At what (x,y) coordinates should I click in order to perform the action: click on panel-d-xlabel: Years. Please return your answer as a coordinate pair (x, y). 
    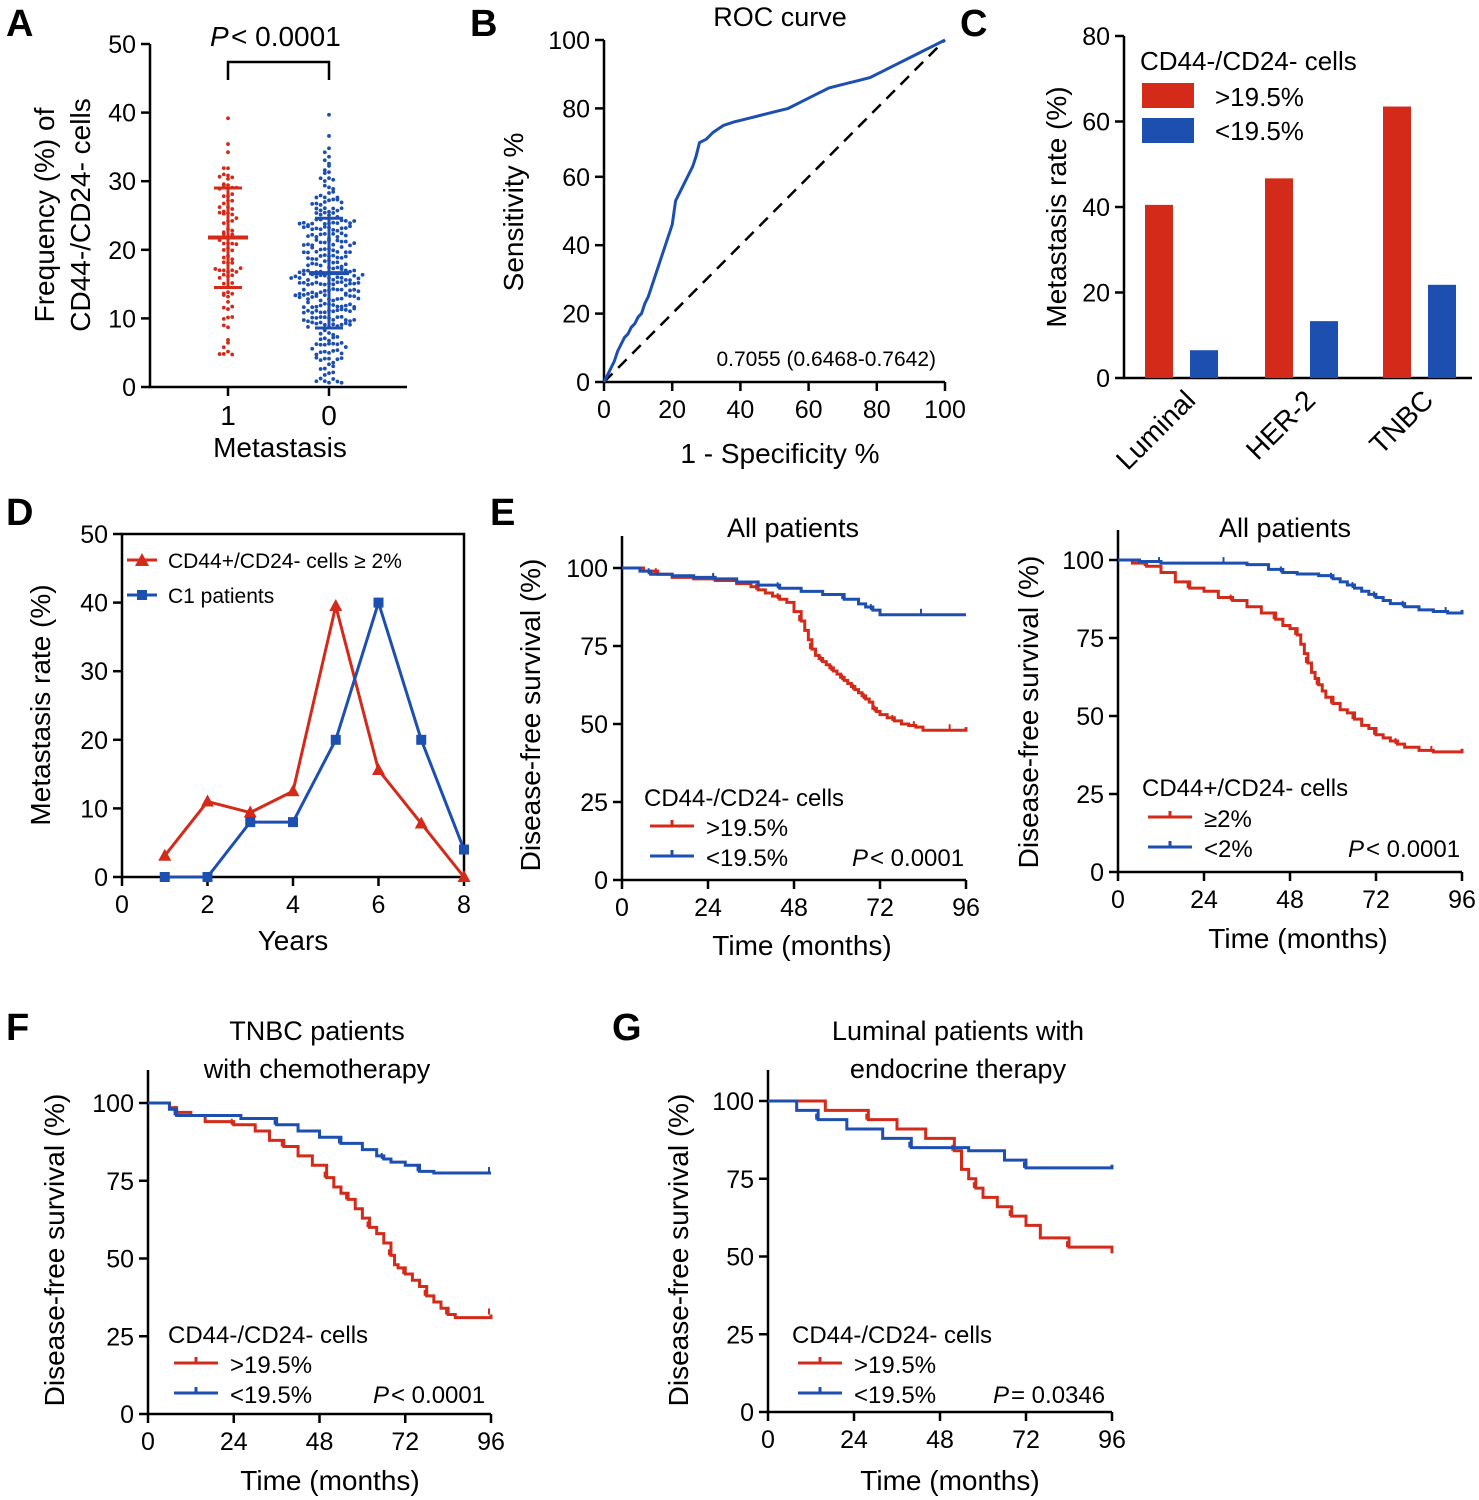
    Looking at the image, I should click on (293, 940).